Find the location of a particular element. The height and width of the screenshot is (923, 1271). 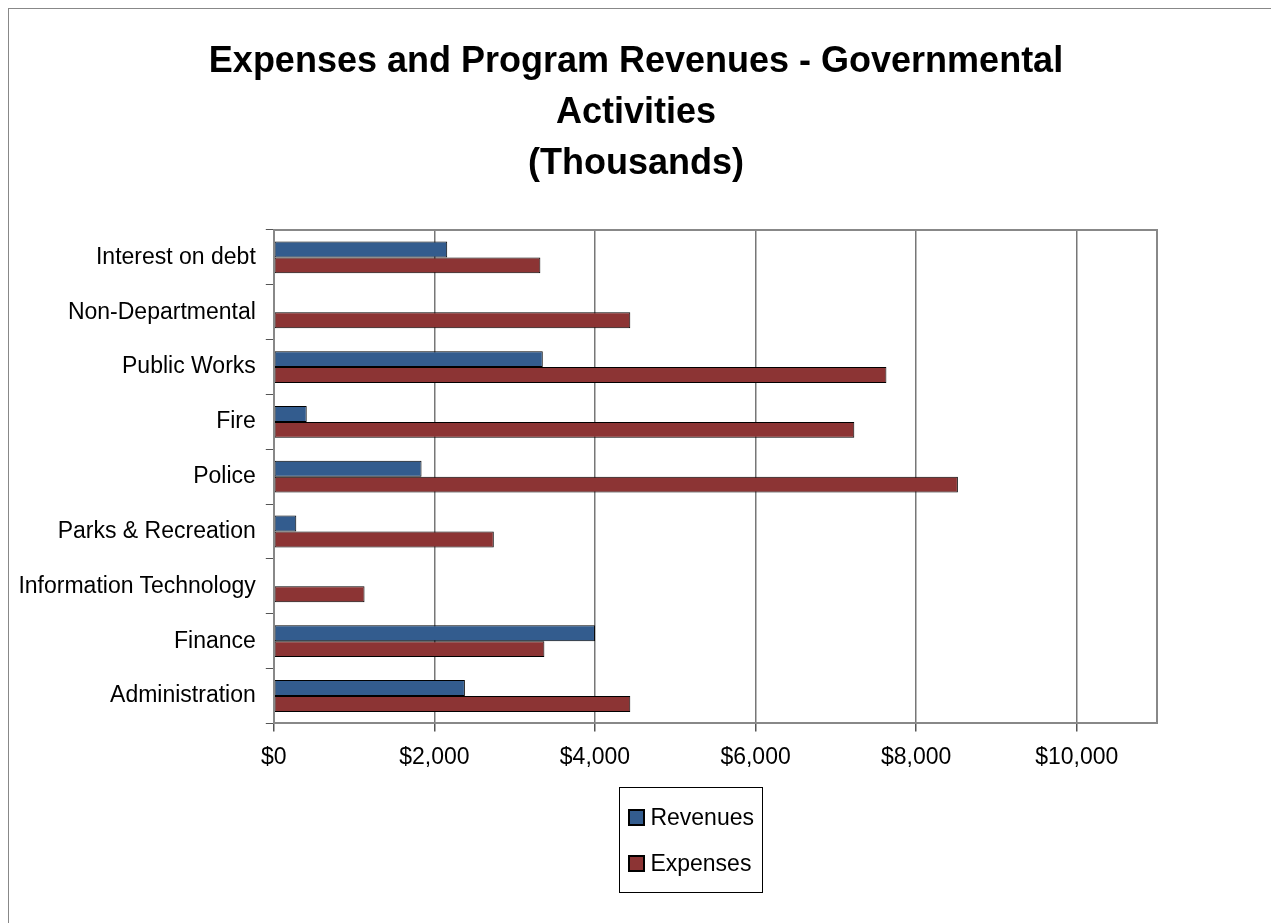

y-tick-label: Finance is located at coordinates (214, 639).